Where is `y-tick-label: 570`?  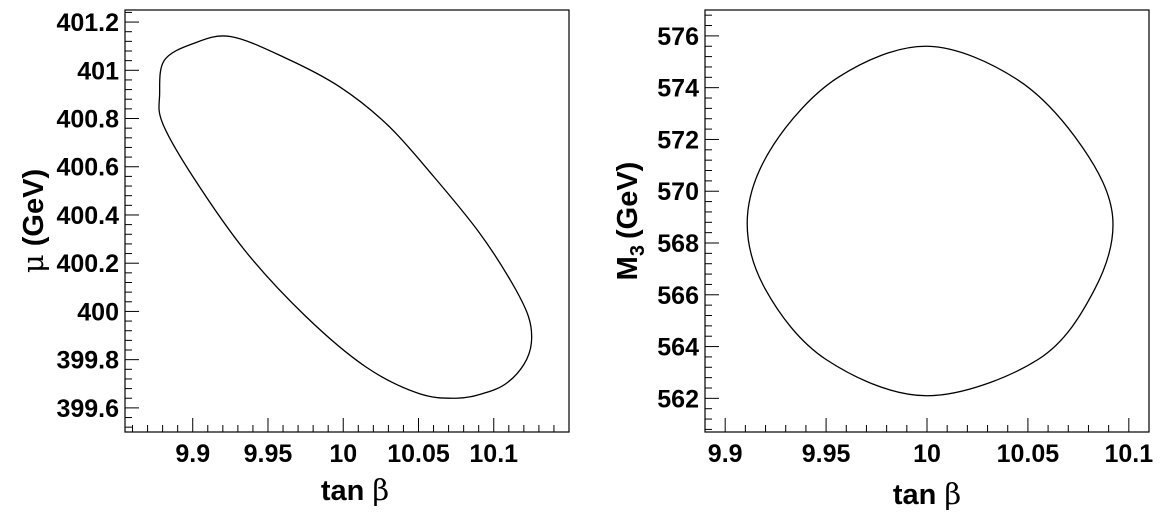 y-tick-label: 570 is located at coordinates (678, 192).